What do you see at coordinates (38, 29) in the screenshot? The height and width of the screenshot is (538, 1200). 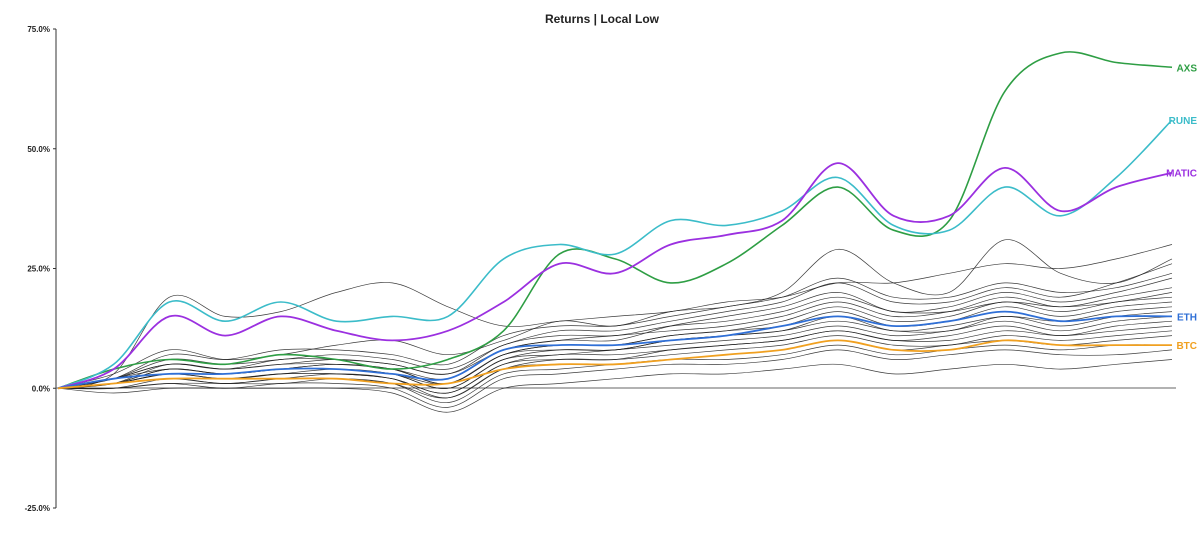 I see `y-tick-label: 75.0%` at bounding box center [38, 29].